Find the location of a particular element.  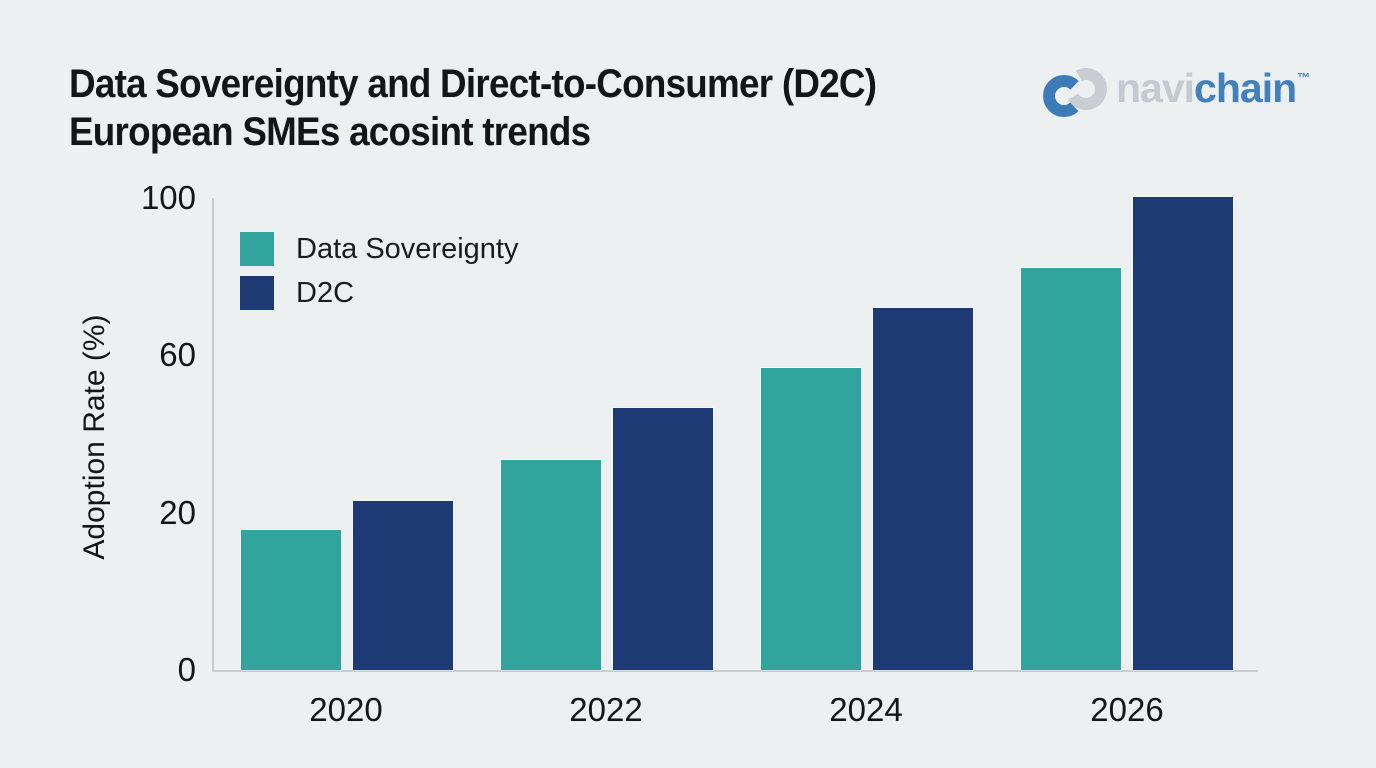

logo-wordmark: navichain™ is located at coordinates (1213, 93).